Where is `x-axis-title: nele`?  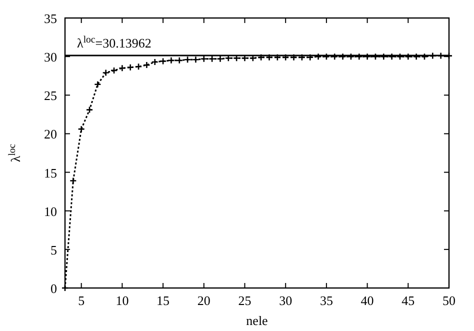 x-axis-title: nele is located at coordinates (257, 320).